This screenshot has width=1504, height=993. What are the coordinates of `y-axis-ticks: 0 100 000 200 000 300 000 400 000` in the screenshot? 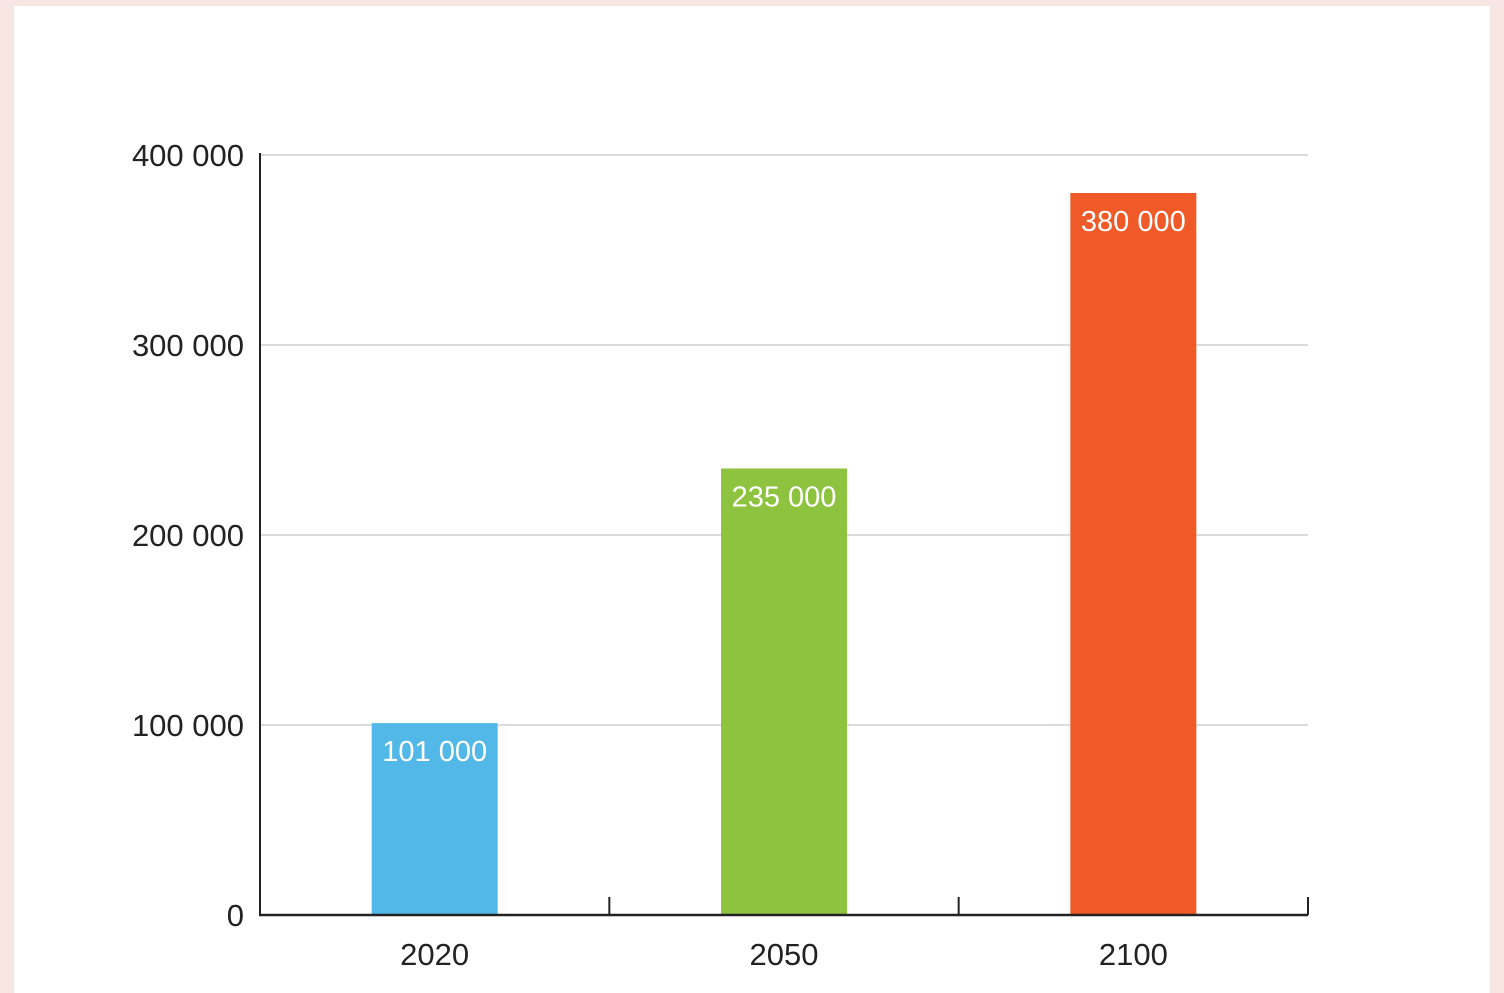 It's located at (188, 535).